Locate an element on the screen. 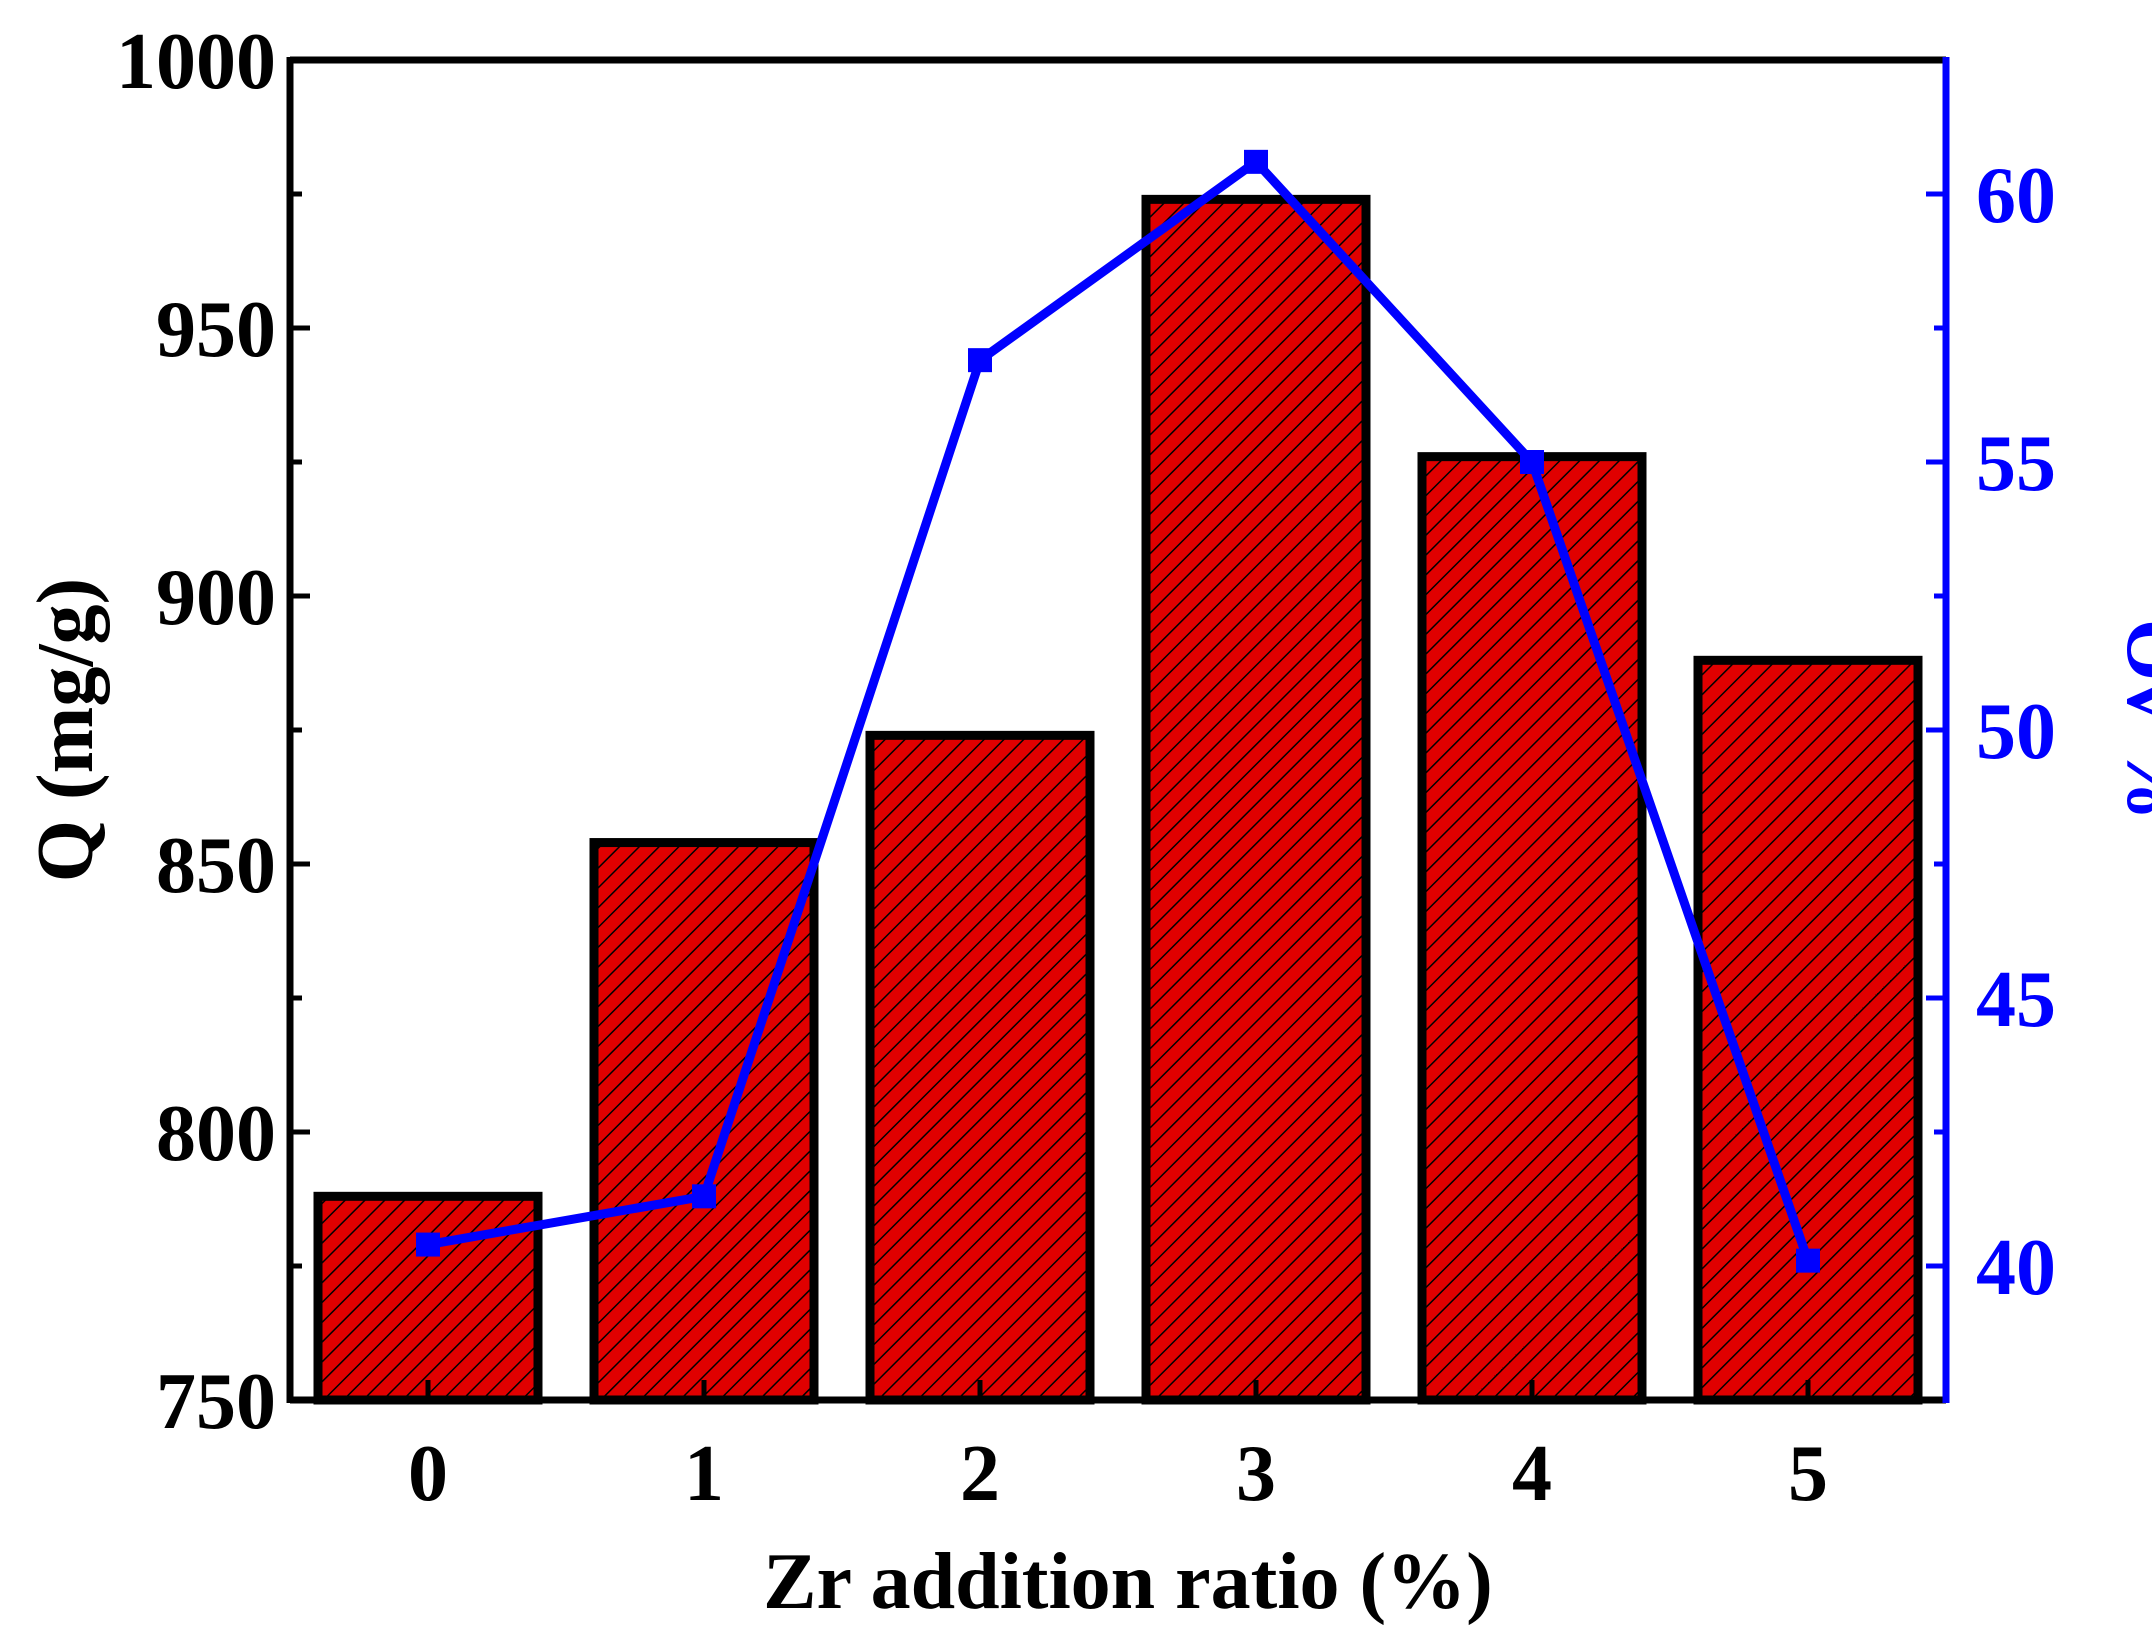 This screenshot has height=1636, width=2152. x-axis-label: Zr addition ratio (%) is located at coordinates (1128, 1582).